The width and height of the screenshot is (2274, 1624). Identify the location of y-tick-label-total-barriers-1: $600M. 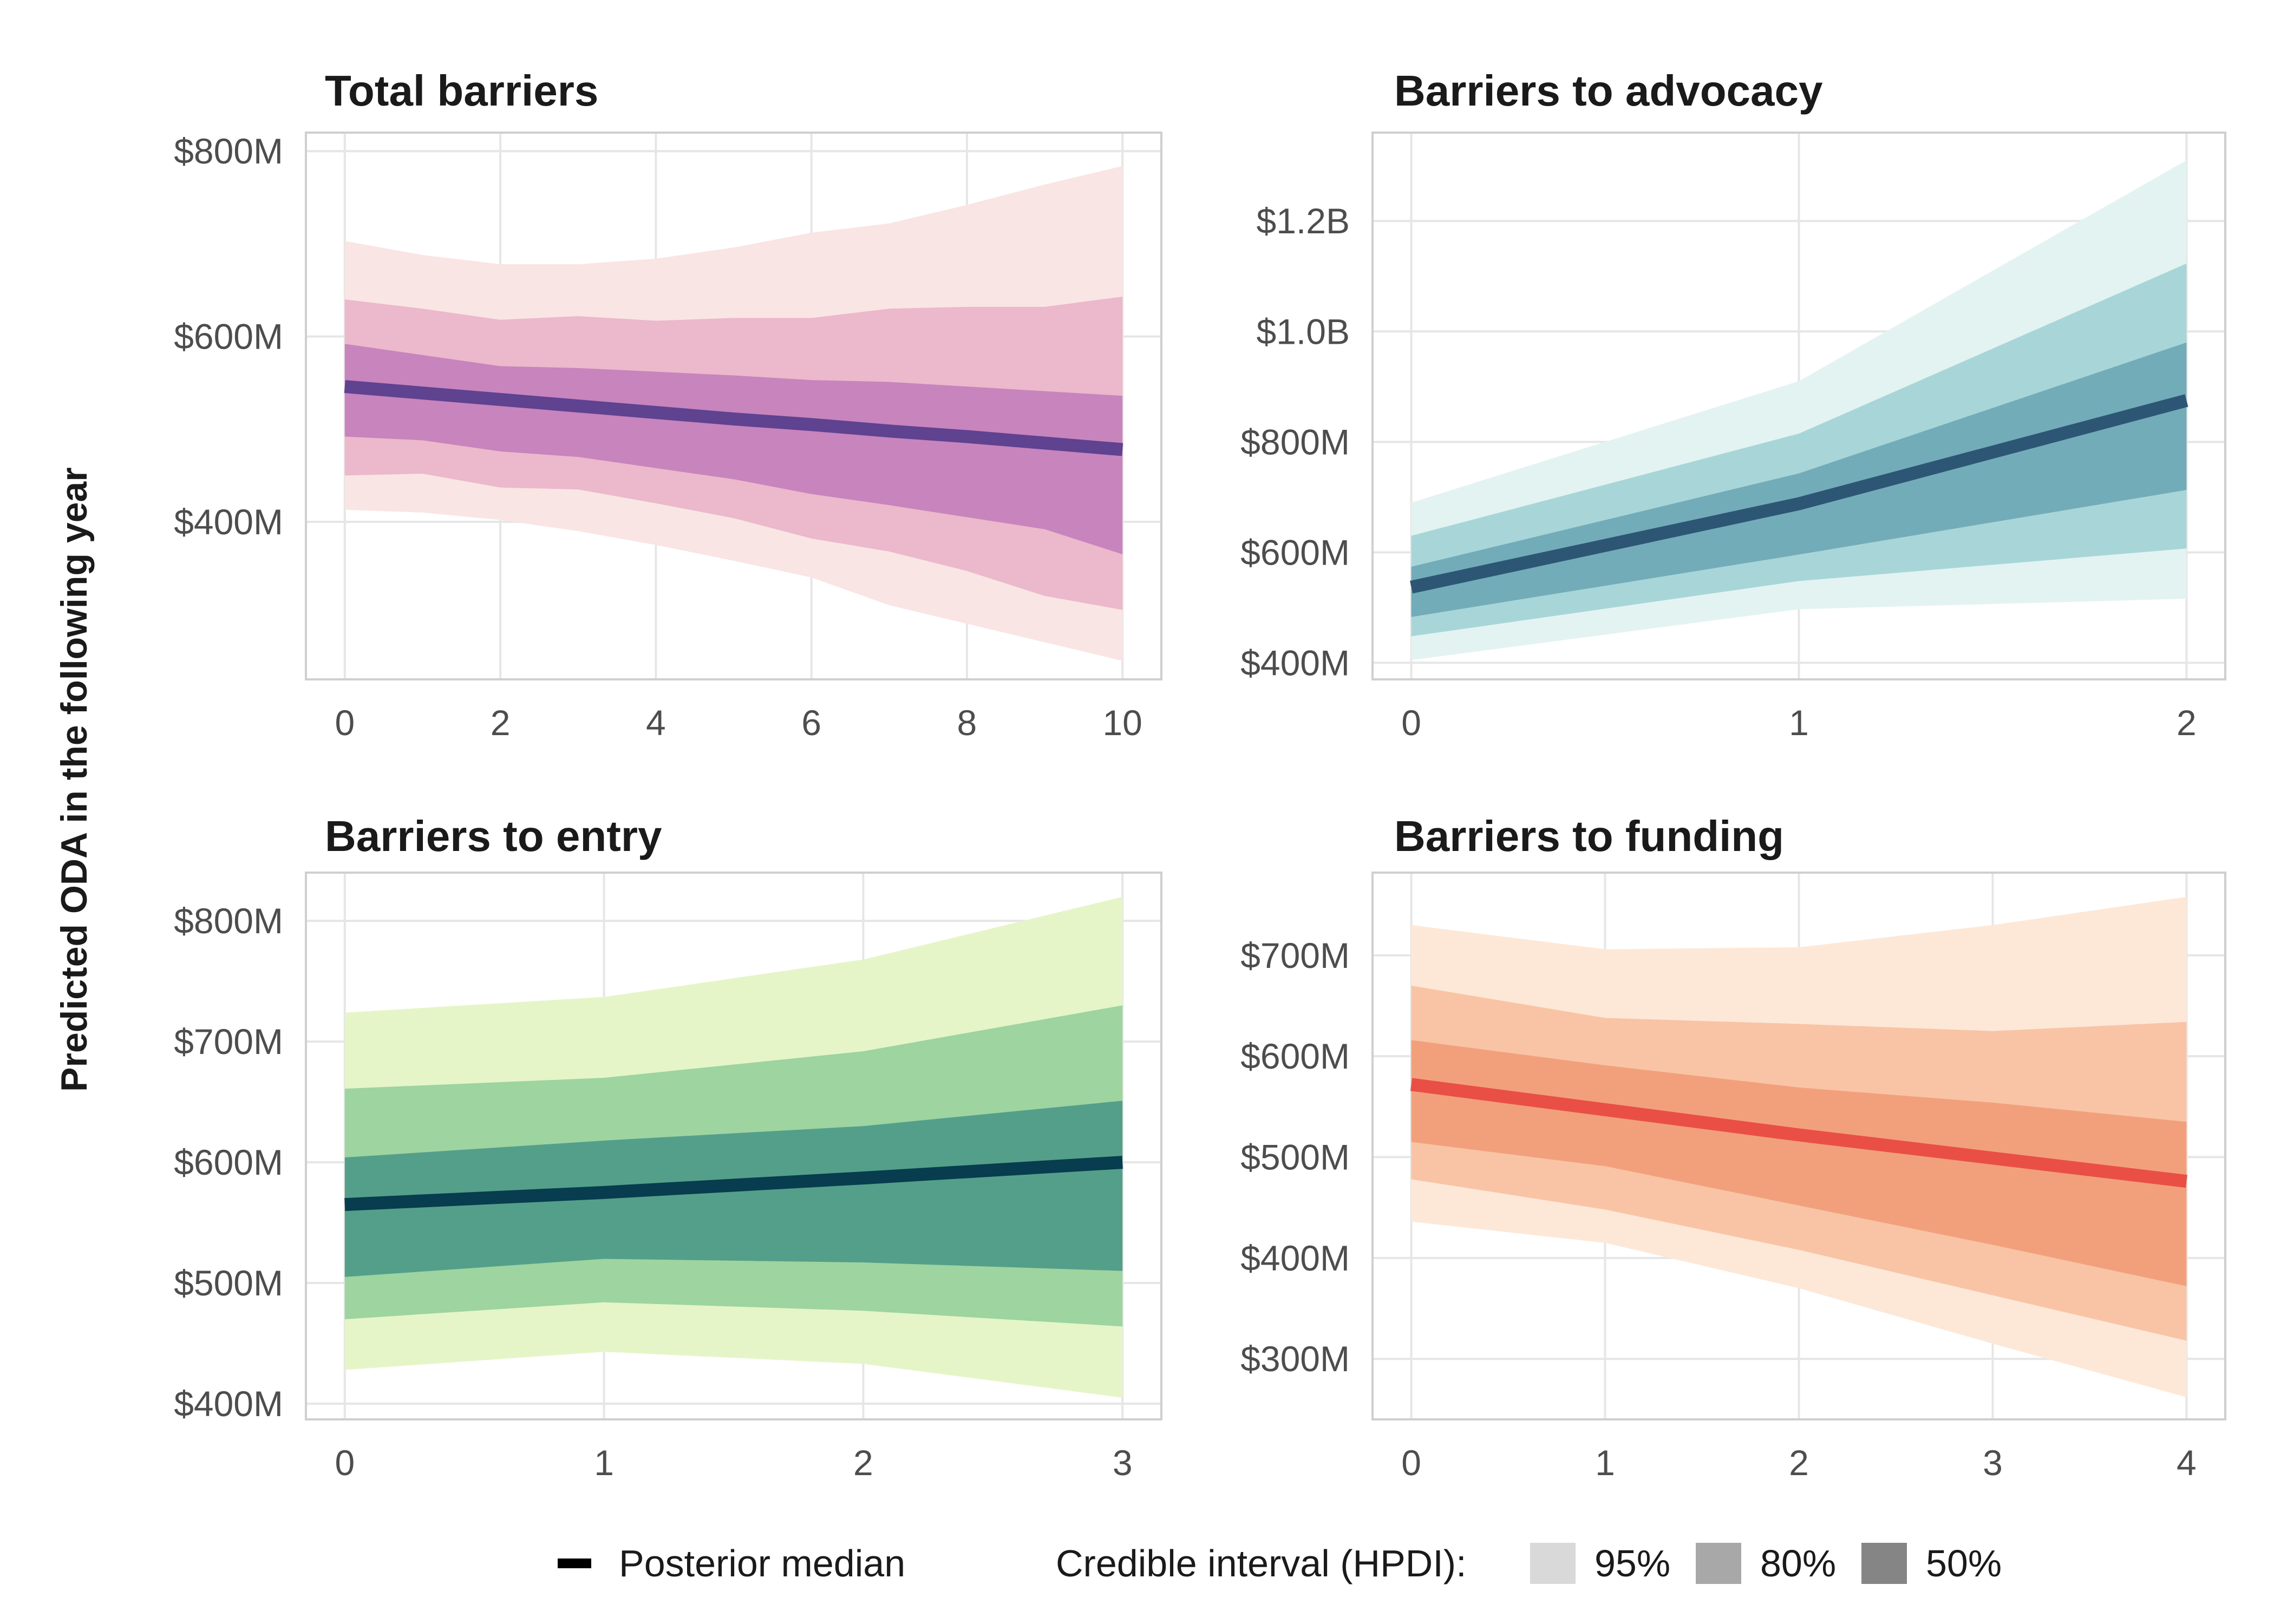
(229, 337).